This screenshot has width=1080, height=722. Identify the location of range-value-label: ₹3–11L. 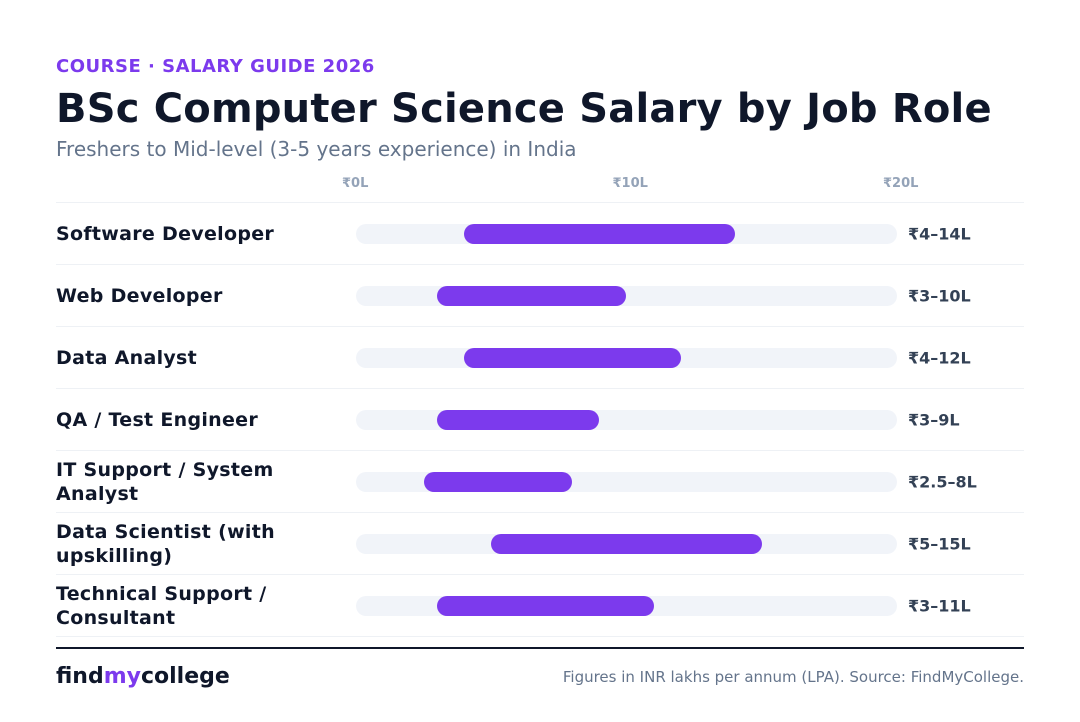
(939, 605).